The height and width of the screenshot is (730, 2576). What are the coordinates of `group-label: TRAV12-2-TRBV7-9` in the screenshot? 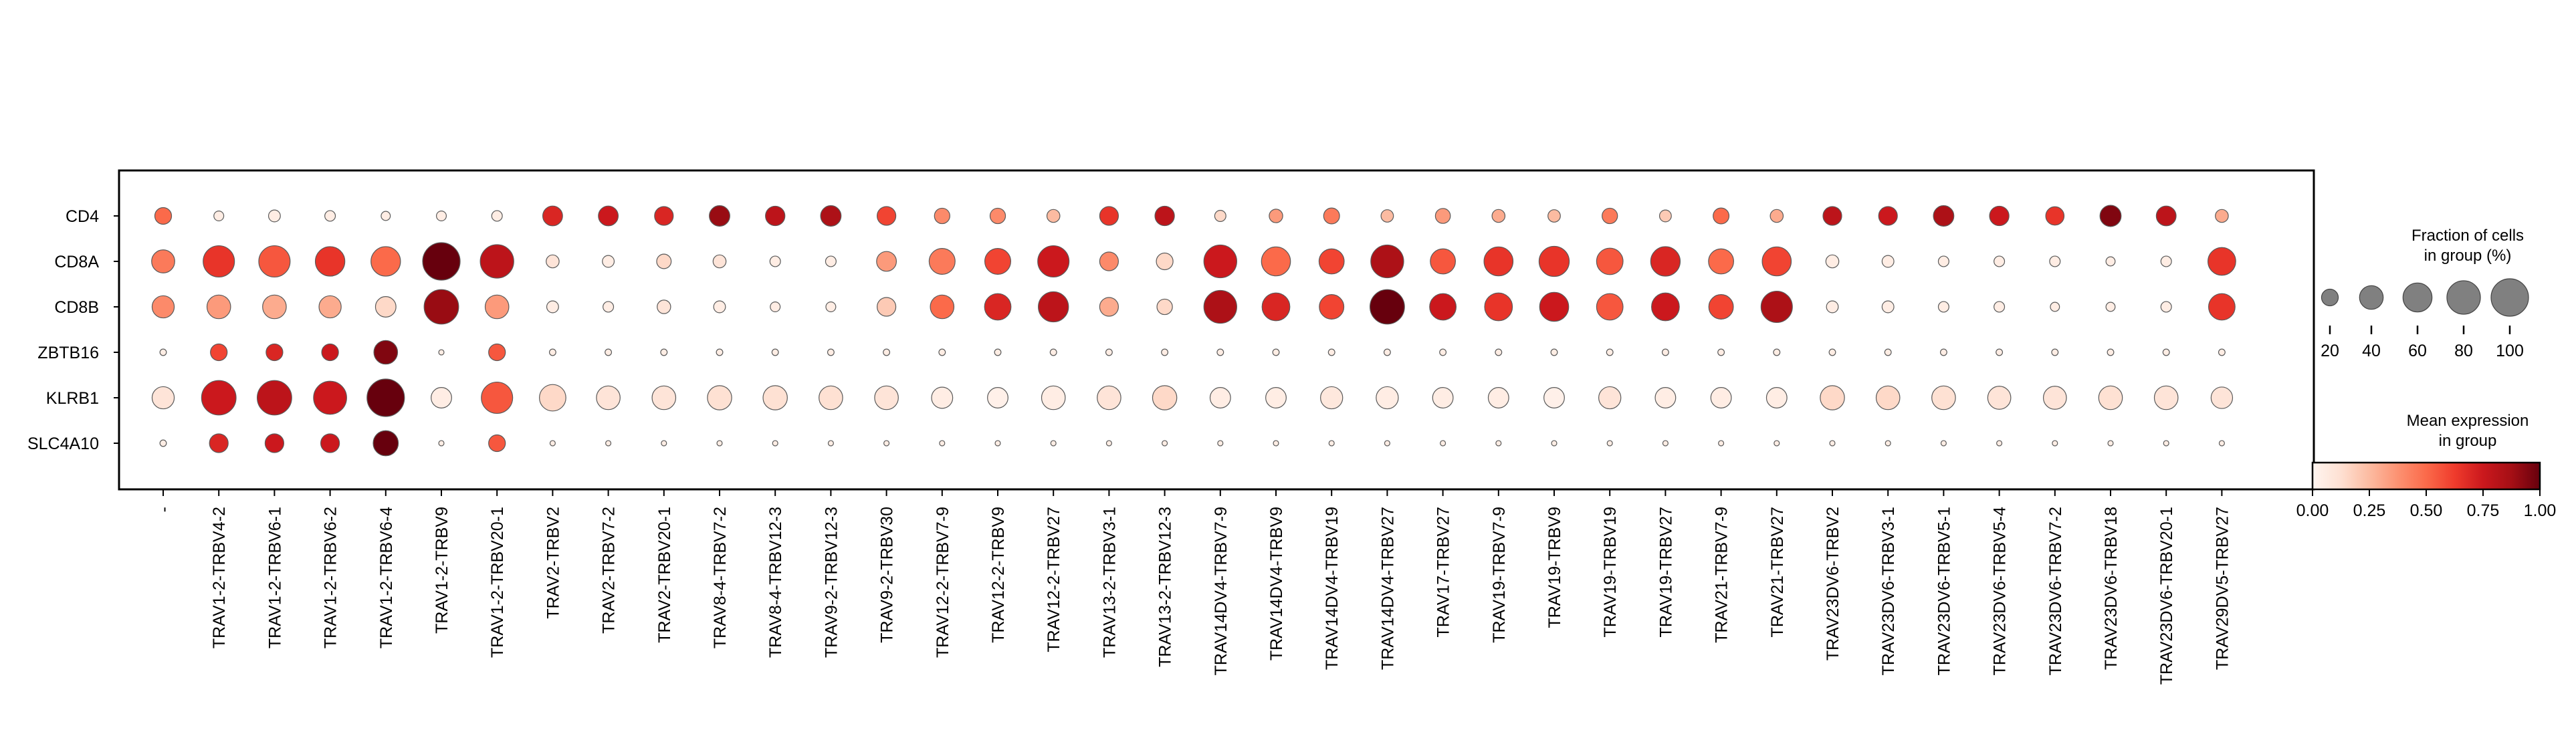 It's located at (943, 582).